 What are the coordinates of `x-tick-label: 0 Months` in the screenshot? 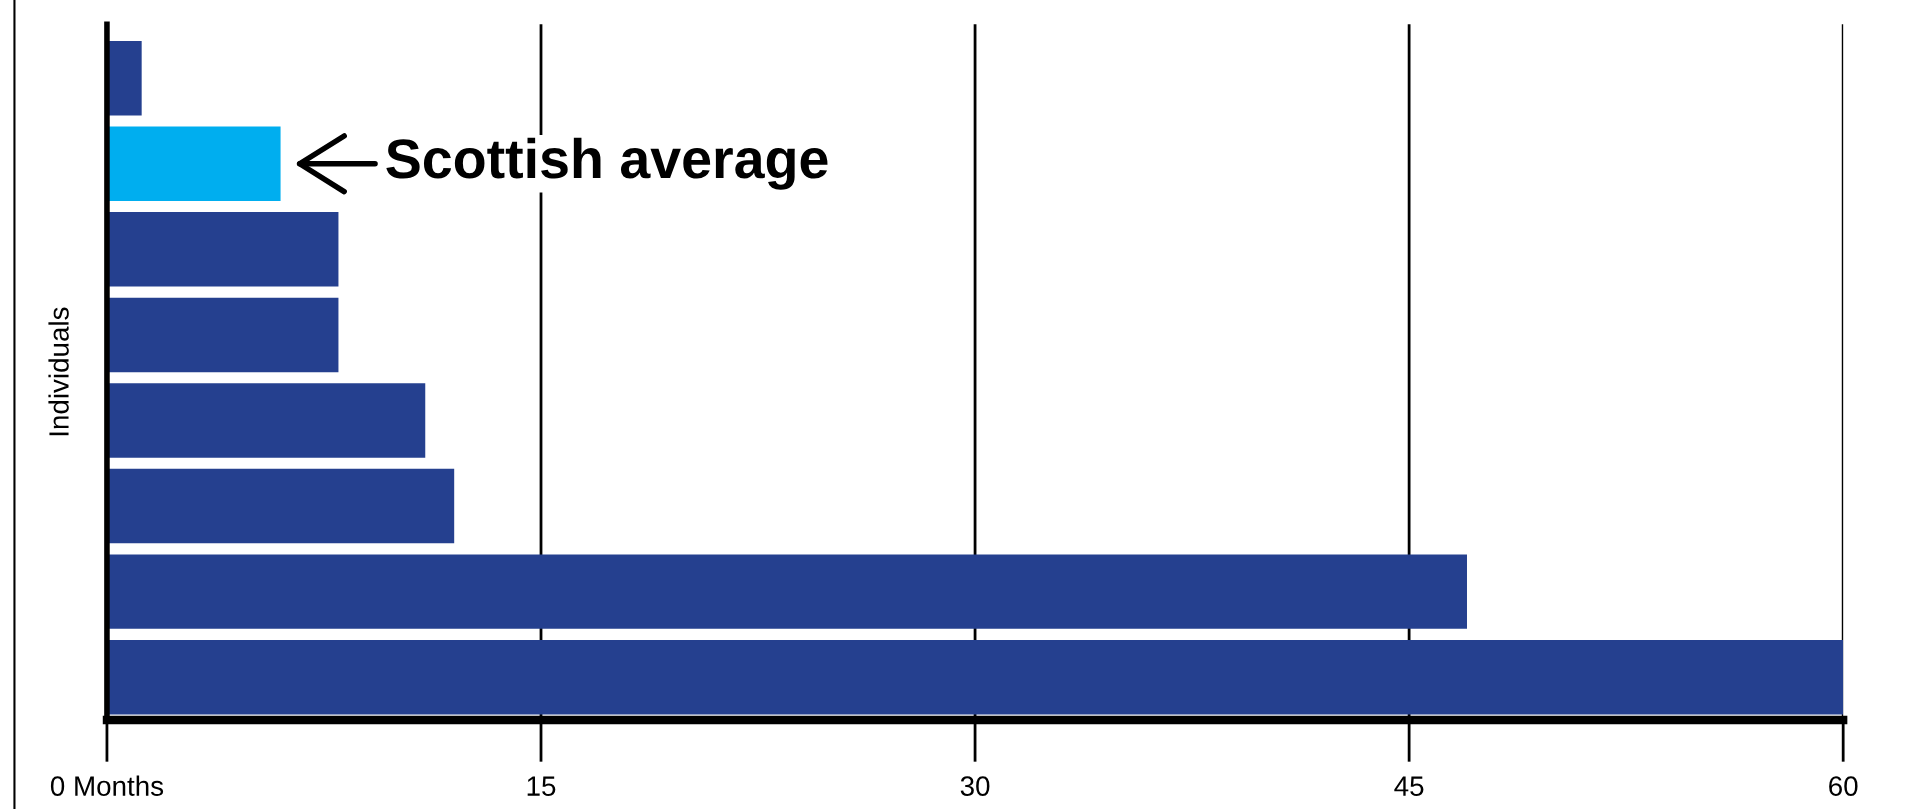 It's located at (107, 785).